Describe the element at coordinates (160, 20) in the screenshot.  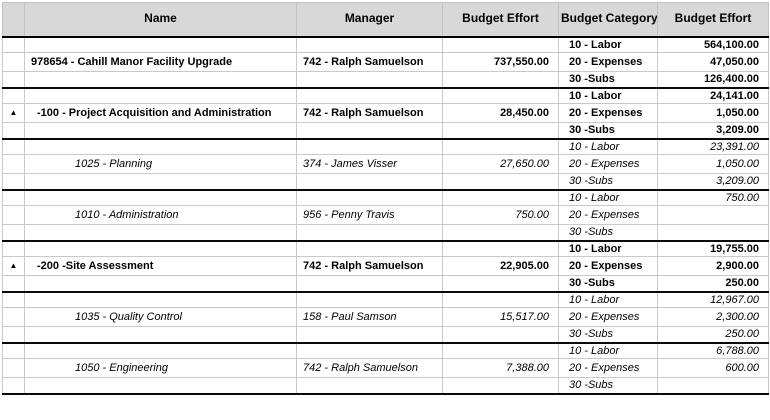
I see `name-column-header: Name` at that location.